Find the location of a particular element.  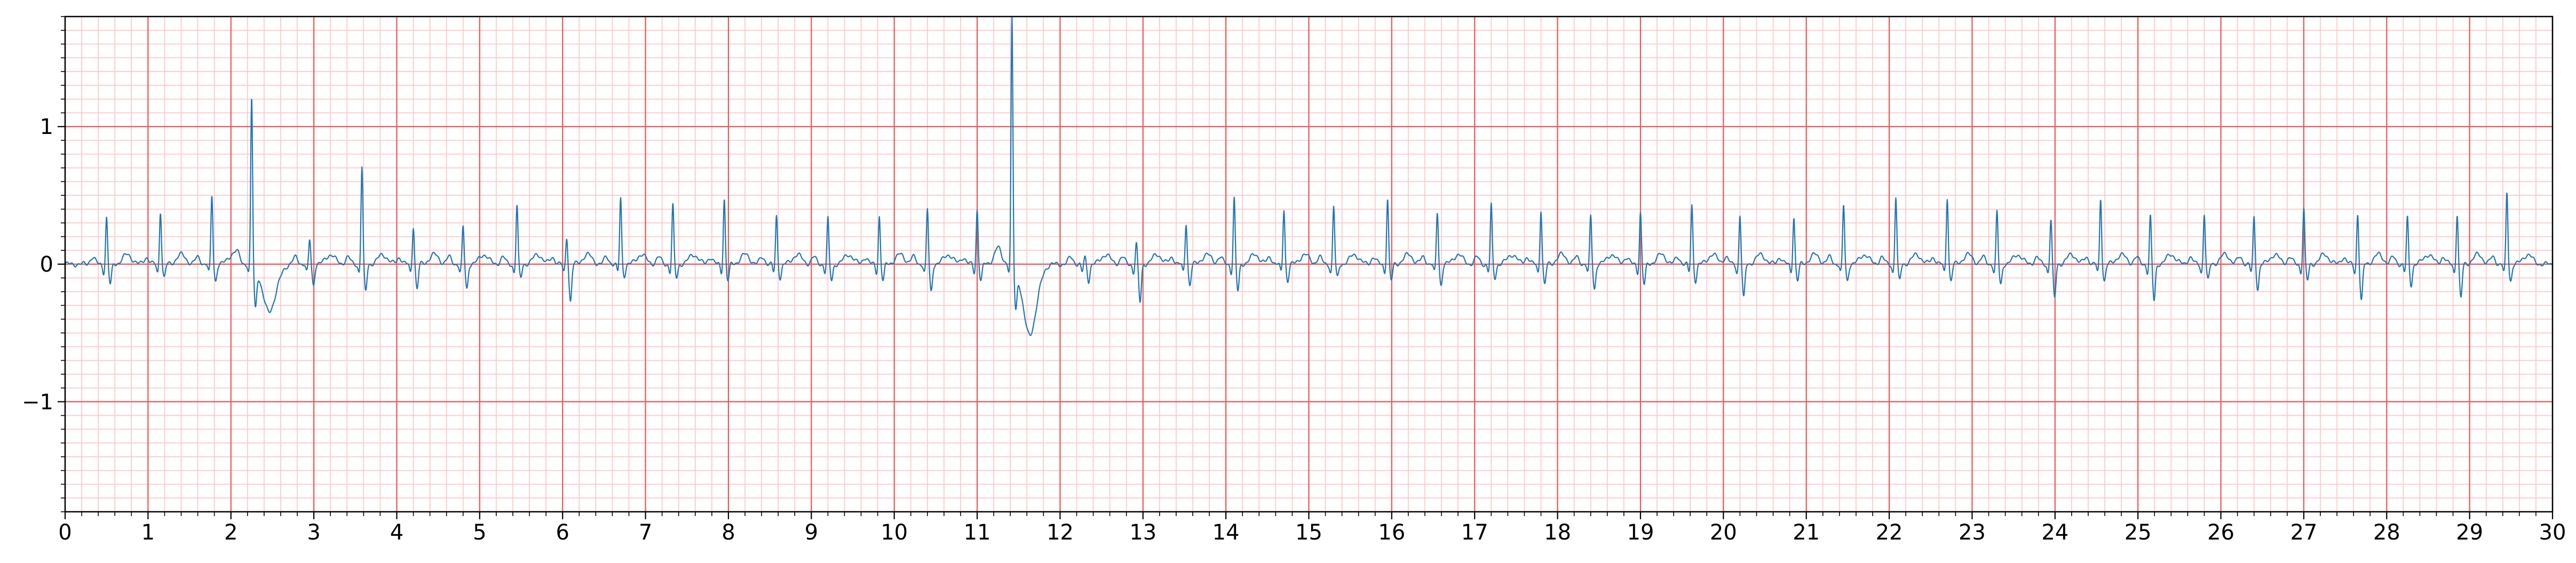

y-tick-label: −1 is located at coordinates (37, 402).